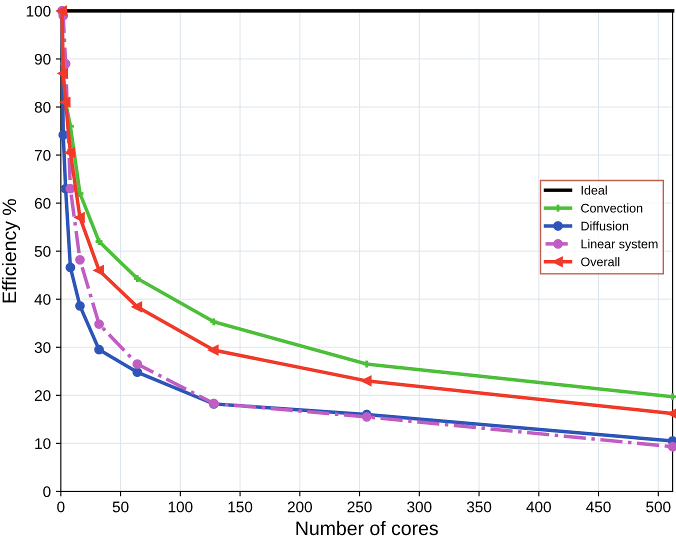 Image resolution: width=676 pixels, height=546 pixels. Describe the element at coordinates (479, 507) in the screenshot. I see `x-tick-label: 350` at that location.